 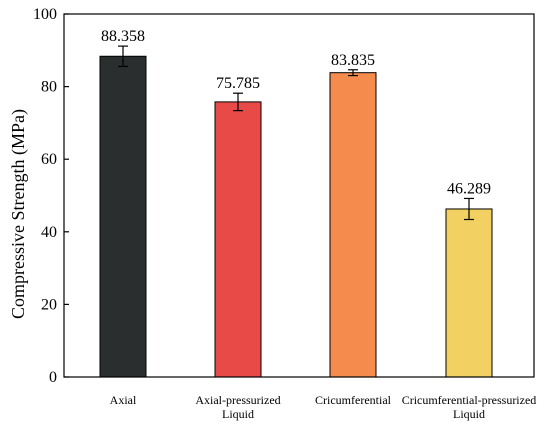 What do you see at coordinates (49, 159) in the screenshot?
I see `y-tick-label: 60` at bounding box center [49, 159].